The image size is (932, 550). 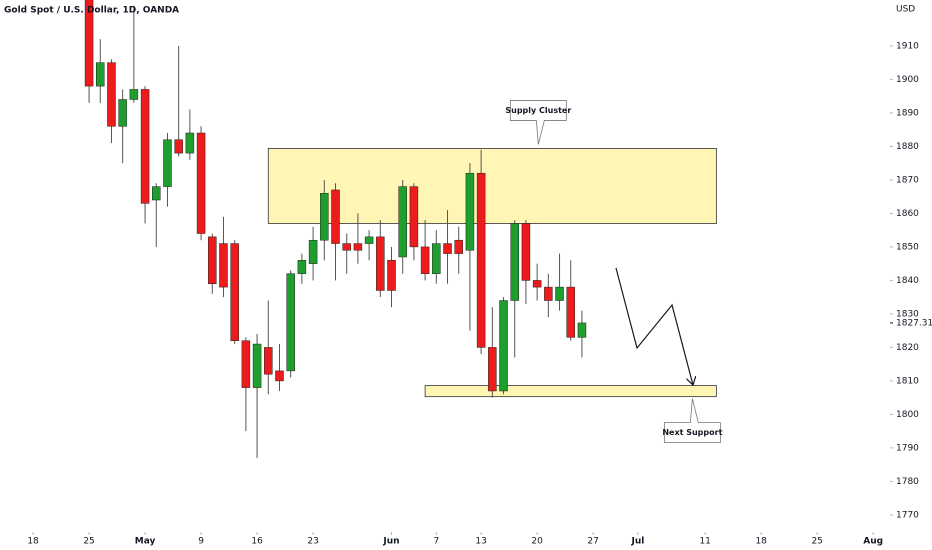 I want to click on projection-arrow, so click(x=654, y=326).